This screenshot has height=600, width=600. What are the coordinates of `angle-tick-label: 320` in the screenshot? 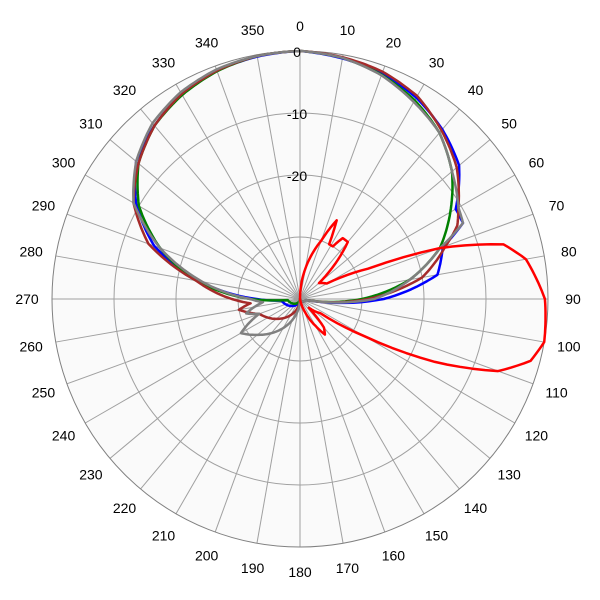 It's located at (125, 90).